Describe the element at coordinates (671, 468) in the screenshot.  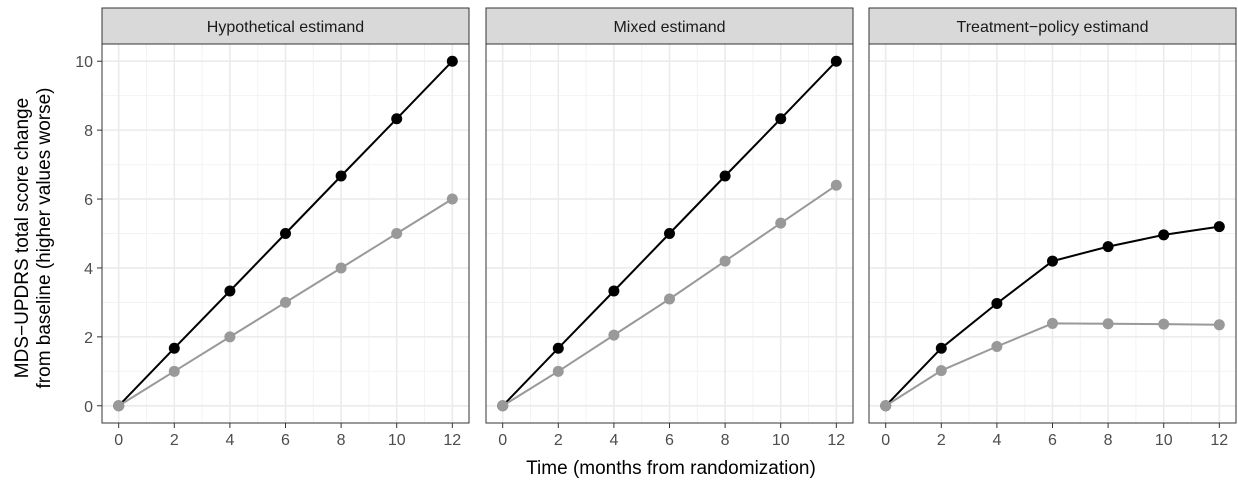
I see `x-axis-title: Time (months from randomization)` at that location.